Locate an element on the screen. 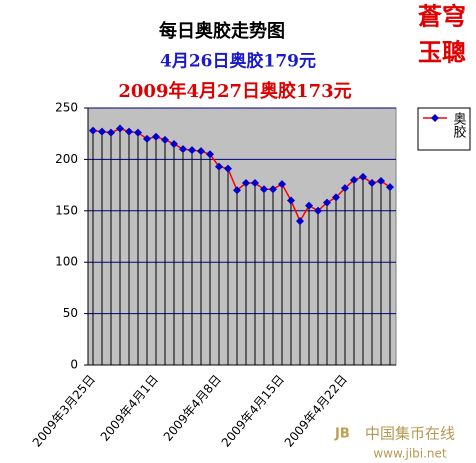  y-tick-label: 0 is located at coordinates (74, 365).